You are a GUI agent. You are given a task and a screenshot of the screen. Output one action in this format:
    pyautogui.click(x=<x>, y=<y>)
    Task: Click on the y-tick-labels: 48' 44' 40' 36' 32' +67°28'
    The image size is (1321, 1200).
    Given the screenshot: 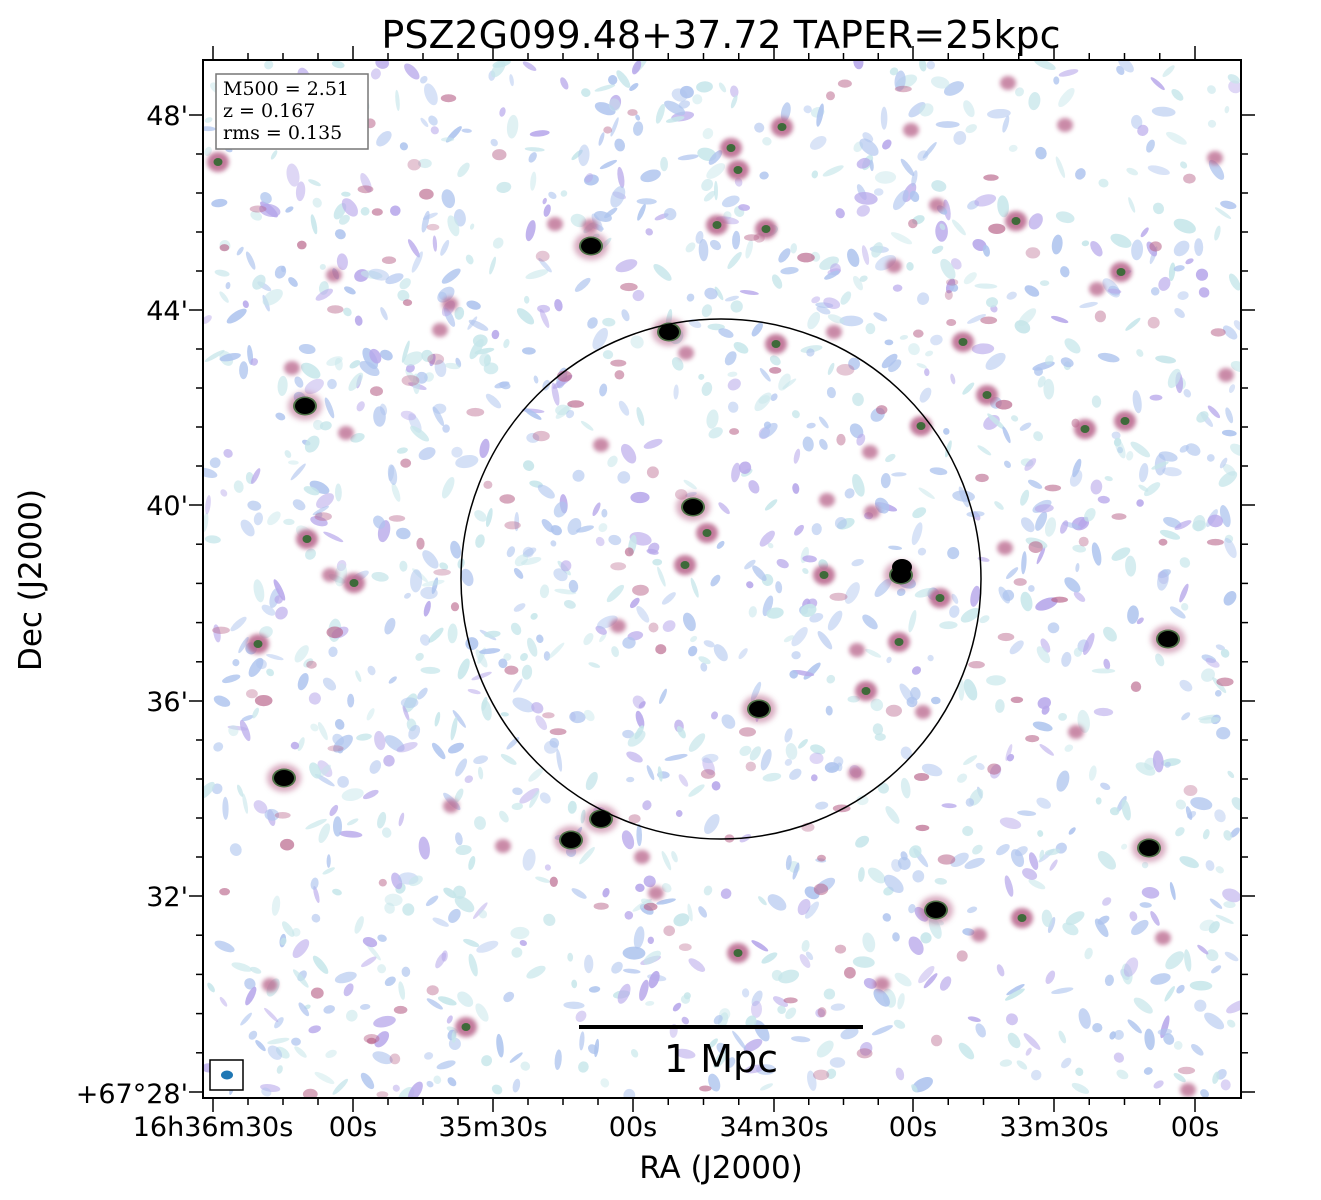 What is the action you would take?
    pyautogui.click(x=132, y=605)
    